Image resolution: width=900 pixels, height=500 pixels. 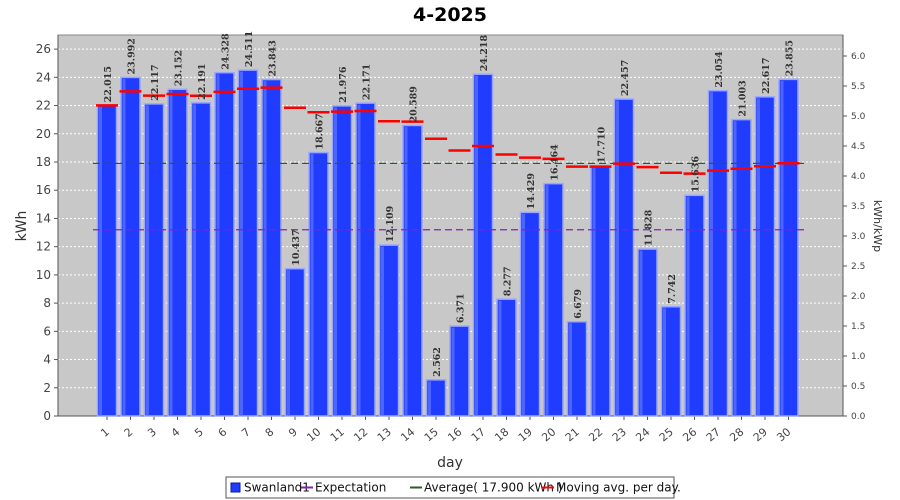 What do you see at coordinates (877, 226) in the screenshot?
I see `y2-axis-title: kWh/kWp` at bounding box center [877, 226].